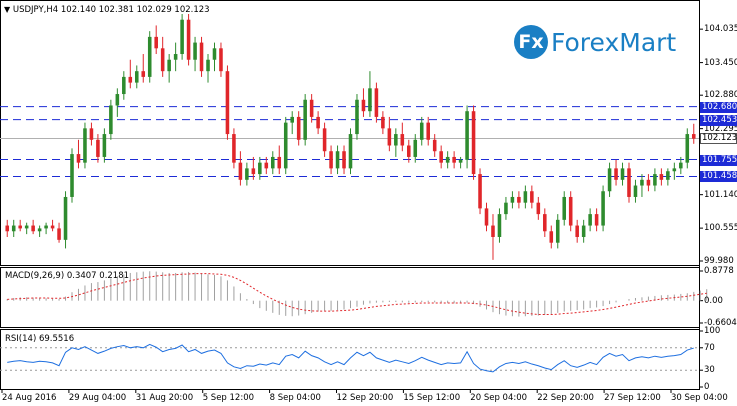 This screenshot has height=406, width=737. Describe the element at coordinates (718, 160) in the screenshot. I see `level-price-tag: 101.755` at that location.